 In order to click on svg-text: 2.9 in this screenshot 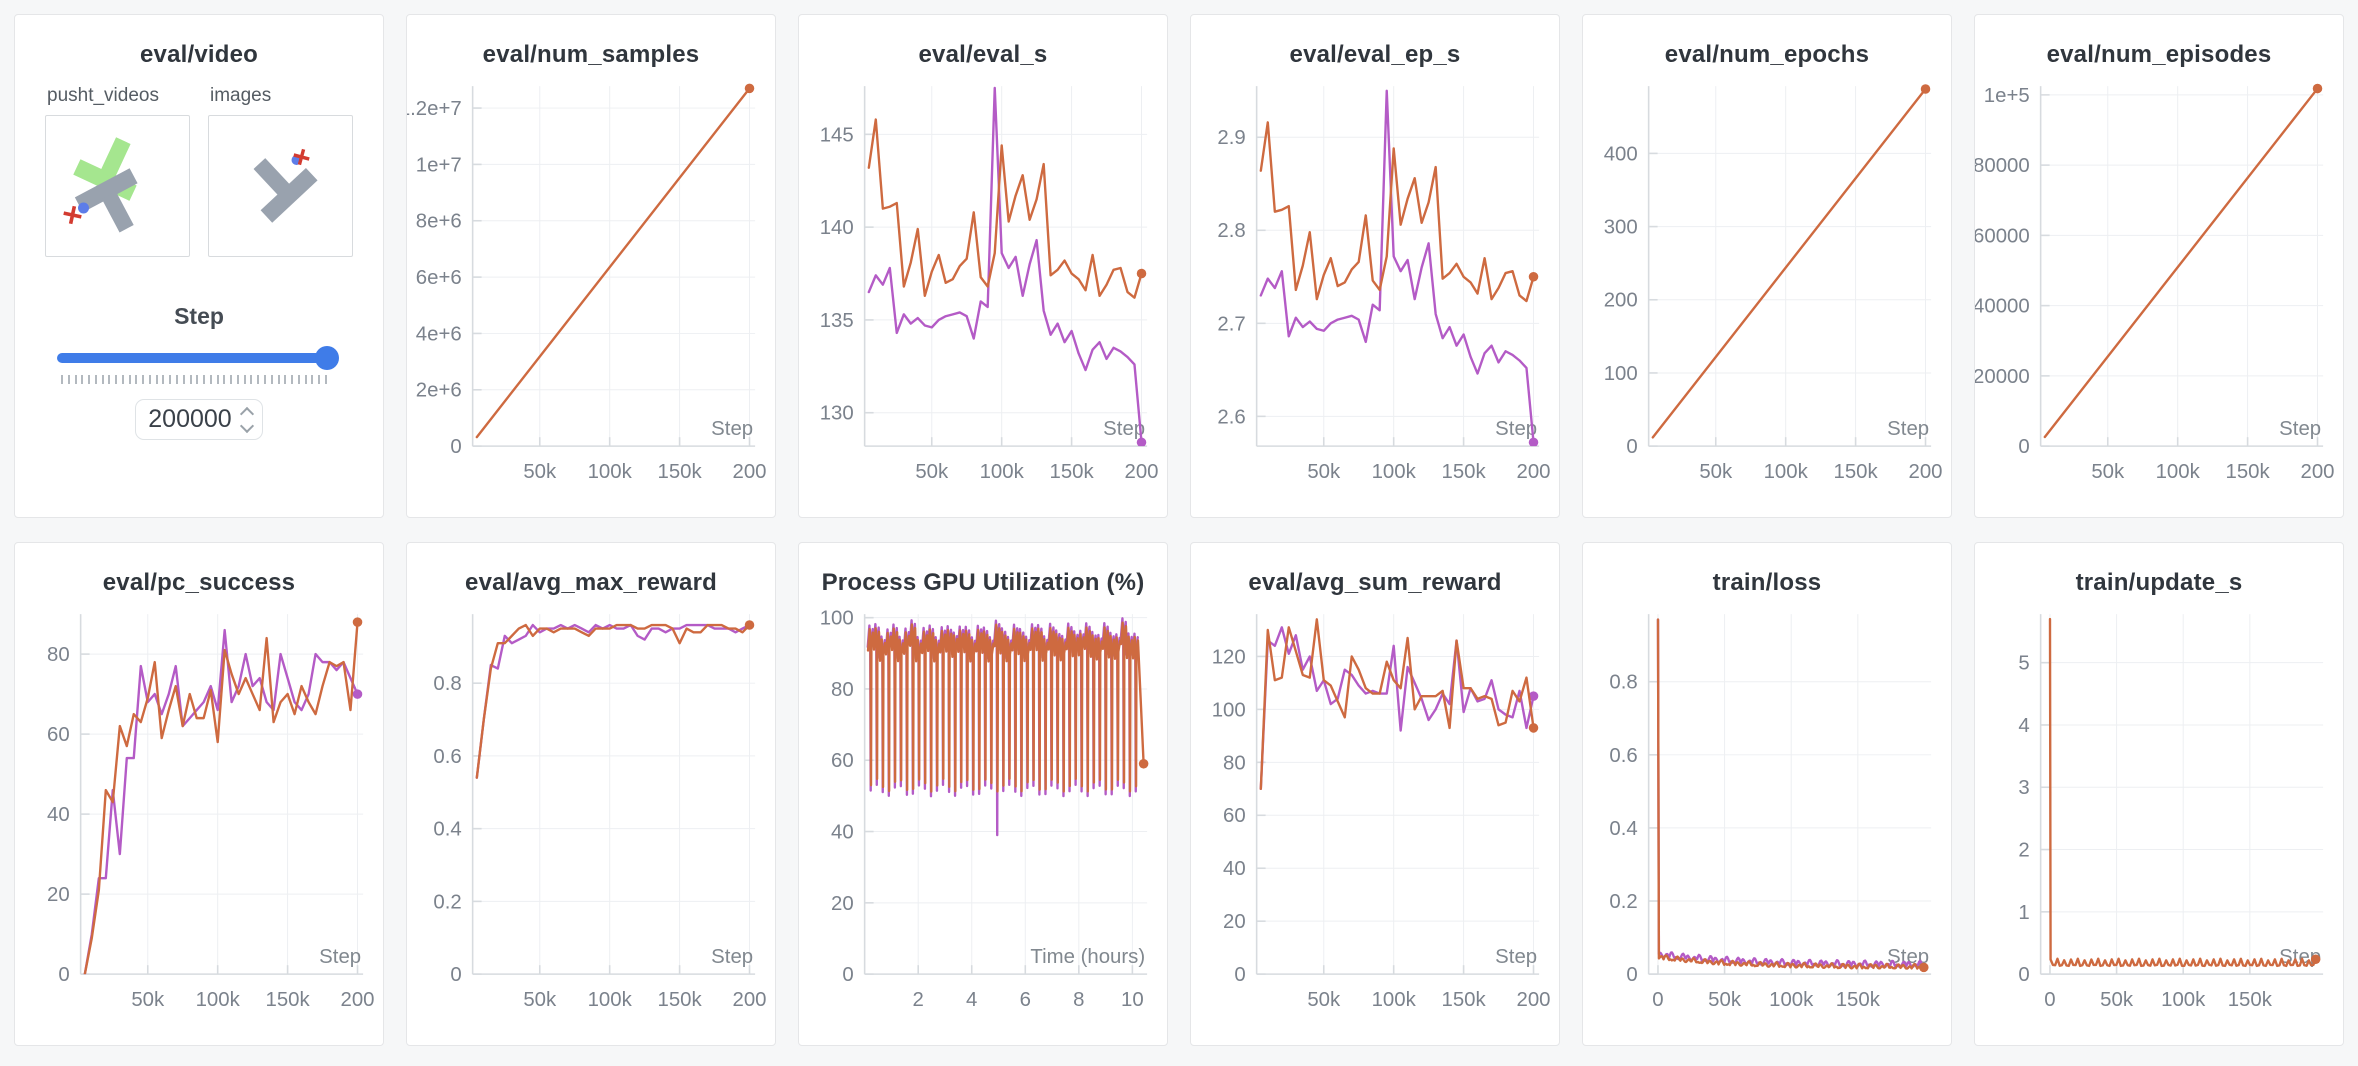, I will do `click(1231, 138)`.